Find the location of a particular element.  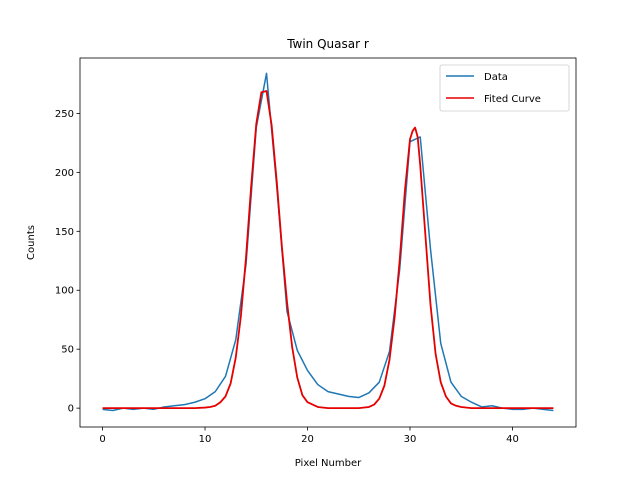

x-axis-label: Pixel Number is located at coordinates (328, 463).